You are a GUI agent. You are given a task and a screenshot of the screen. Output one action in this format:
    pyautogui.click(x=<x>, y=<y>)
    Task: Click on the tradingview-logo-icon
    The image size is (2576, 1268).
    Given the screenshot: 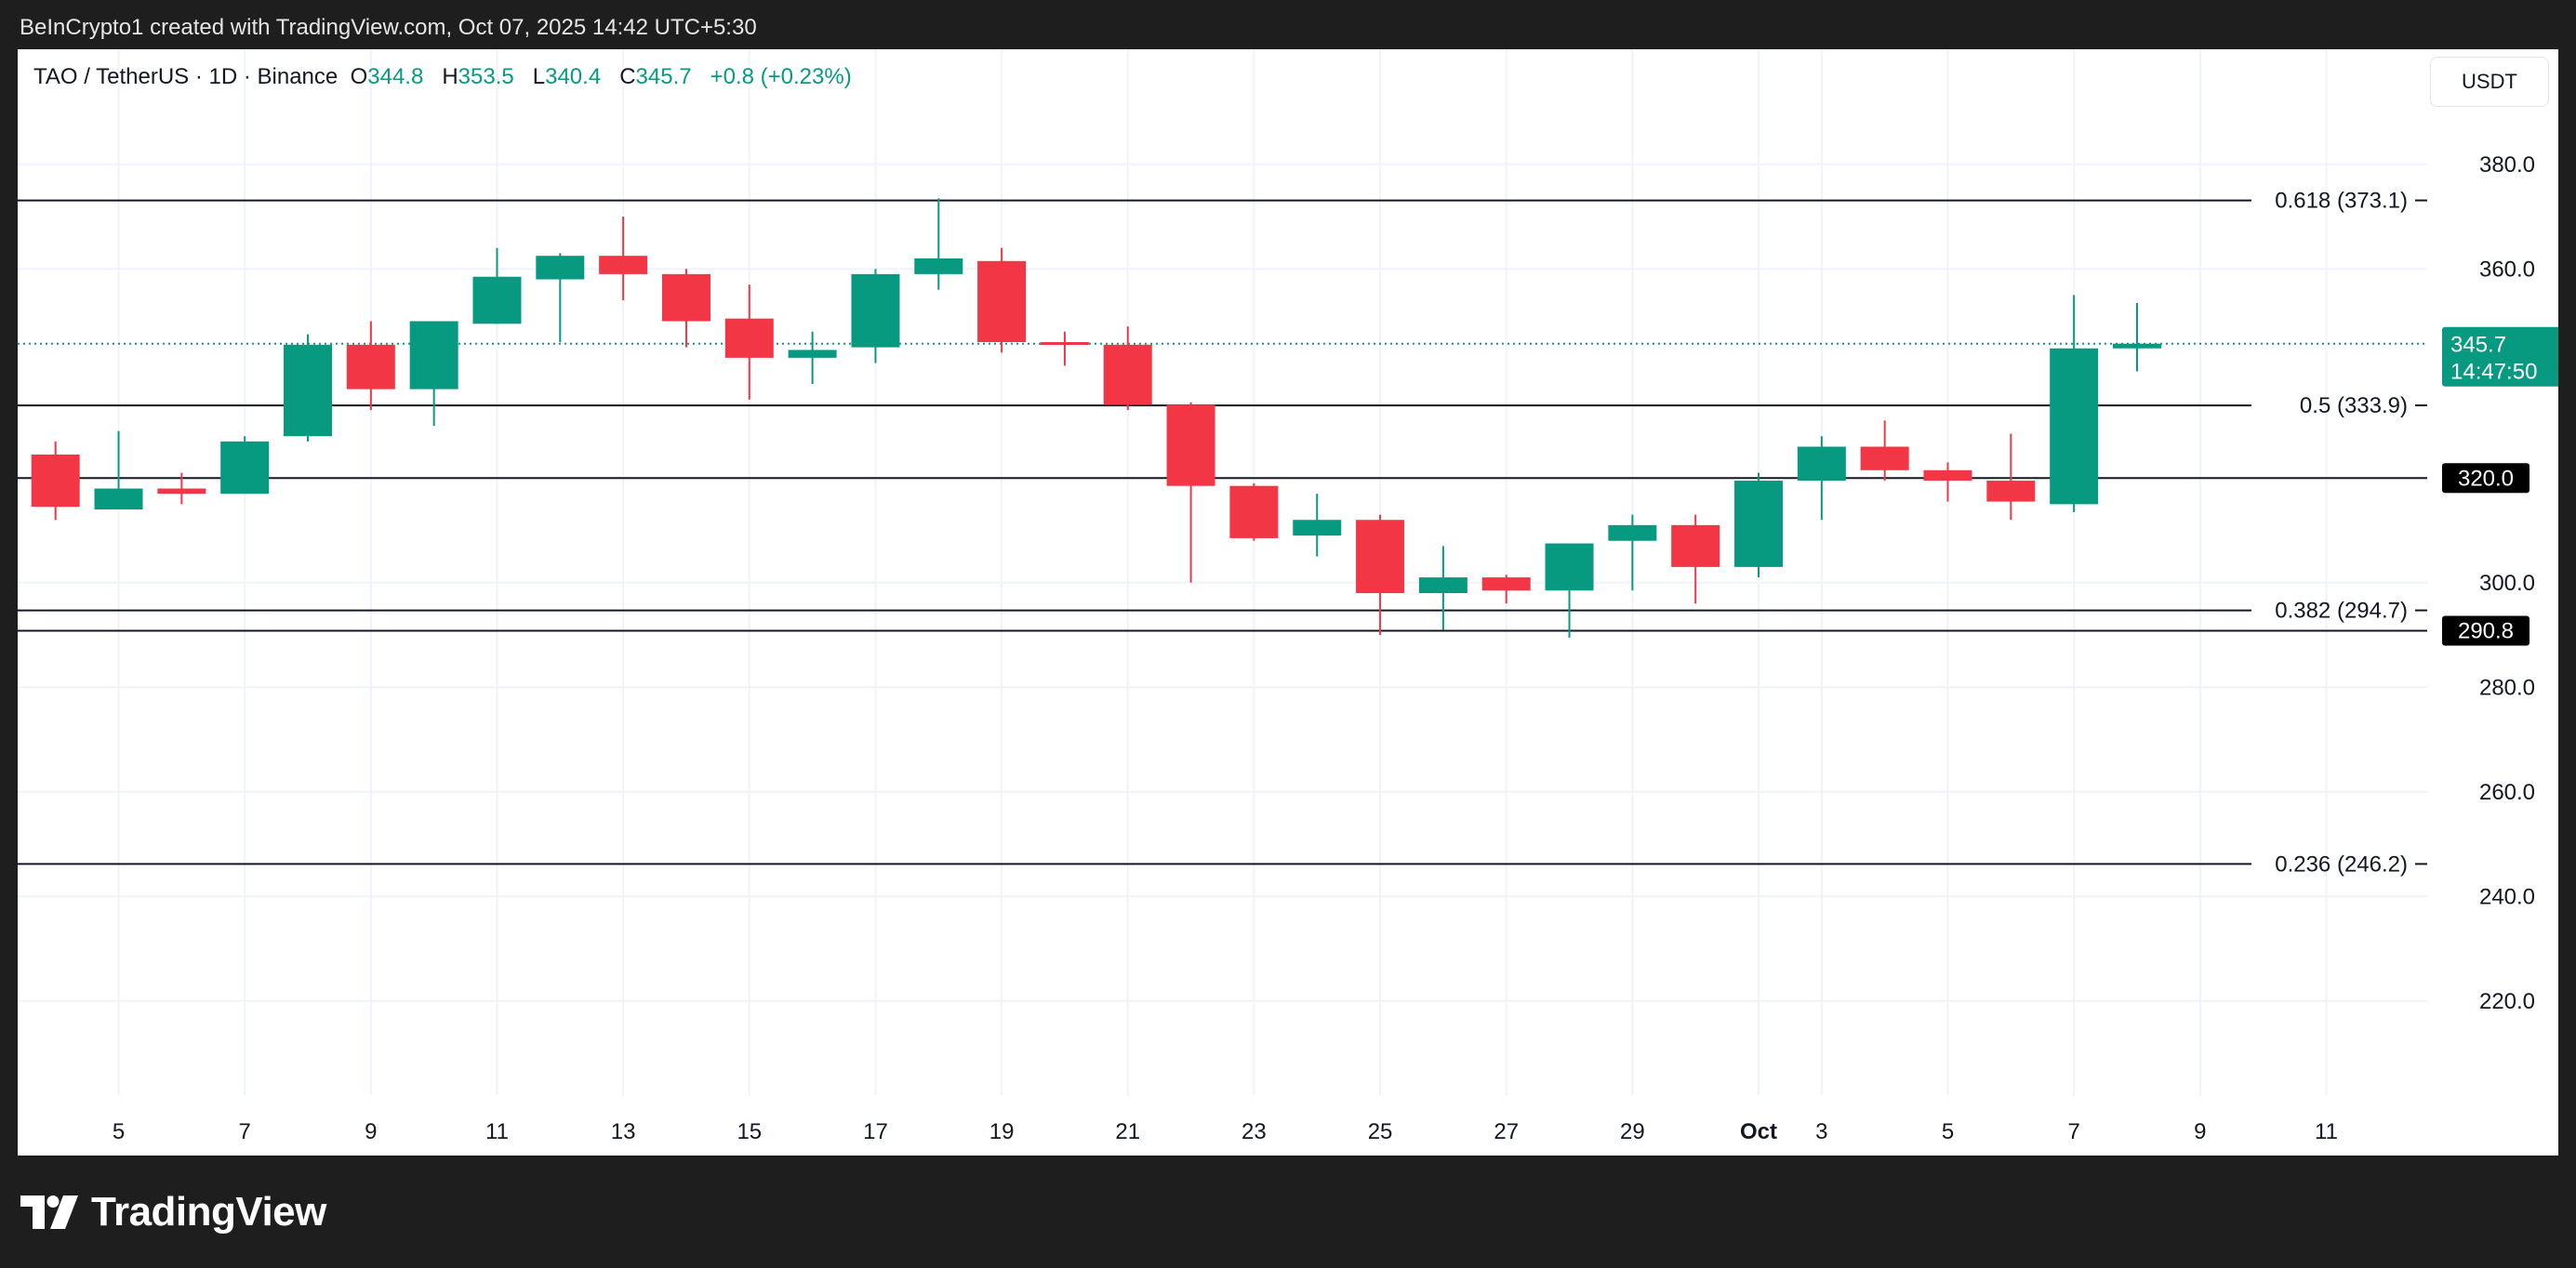 What is the action you would take?
    pyautogui.click(x=49, y=1212)
    